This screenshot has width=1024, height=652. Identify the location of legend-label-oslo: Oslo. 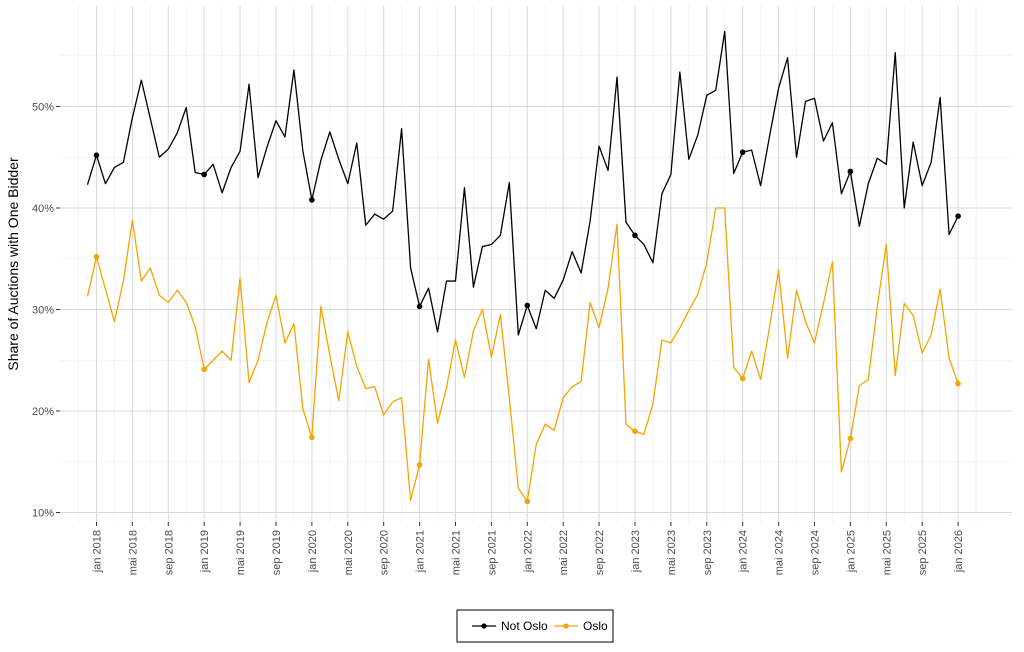
(595, 626).